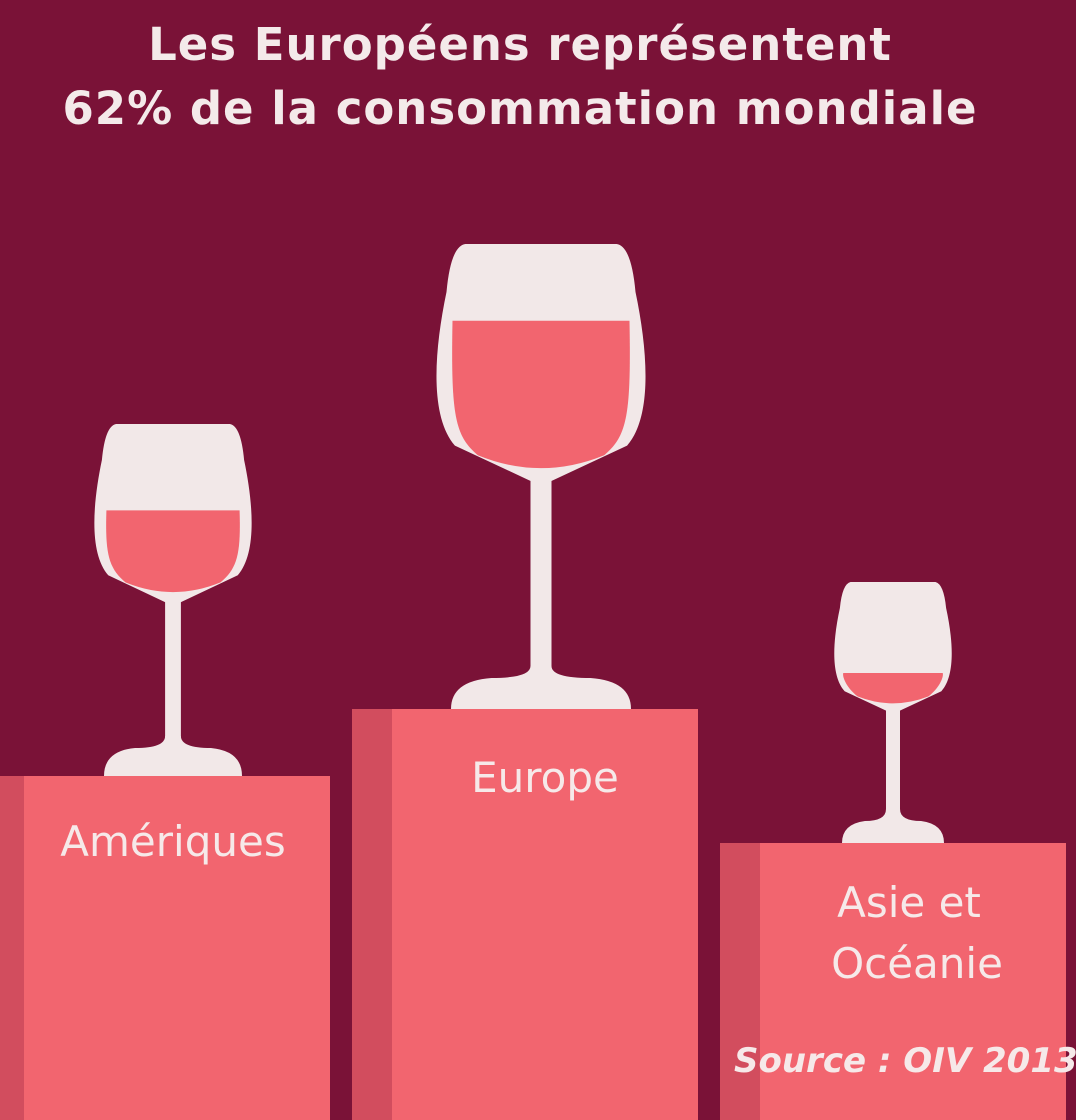 The height and width of the screenshot is (1120, 1076). Describe the element at coordinates (917, 963) in the screenshot. I see `podium-label-3-line-2: Océanie` at that location.